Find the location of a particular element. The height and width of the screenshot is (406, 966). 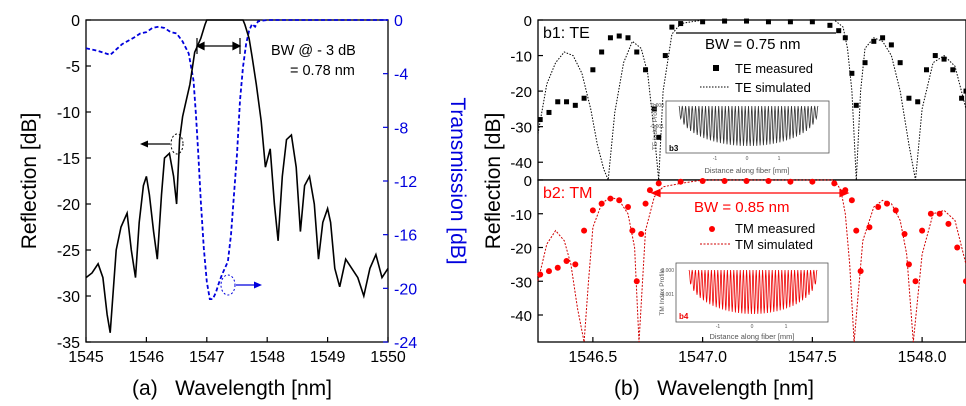

panel-a-right-y-ticks: 0 -4 -8 -12 -16 -20 -24 is located at coordinates (400, 182).